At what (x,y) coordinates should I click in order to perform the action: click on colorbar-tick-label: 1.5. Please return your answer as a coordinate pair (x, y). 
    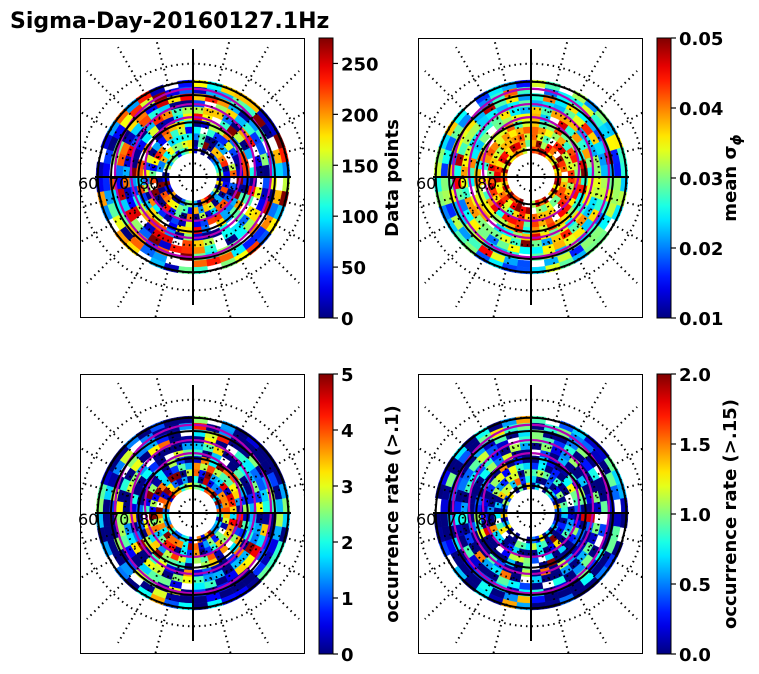
    Looking at the image, I should click on (695, 445).